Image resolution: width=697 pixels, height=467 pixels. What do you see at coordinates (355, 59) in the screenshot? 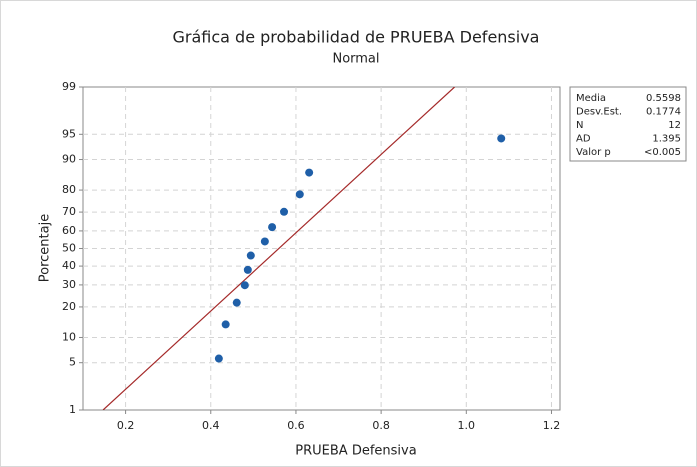
I see `chart-subtitle: Normal` at bounding box center [355, 59].